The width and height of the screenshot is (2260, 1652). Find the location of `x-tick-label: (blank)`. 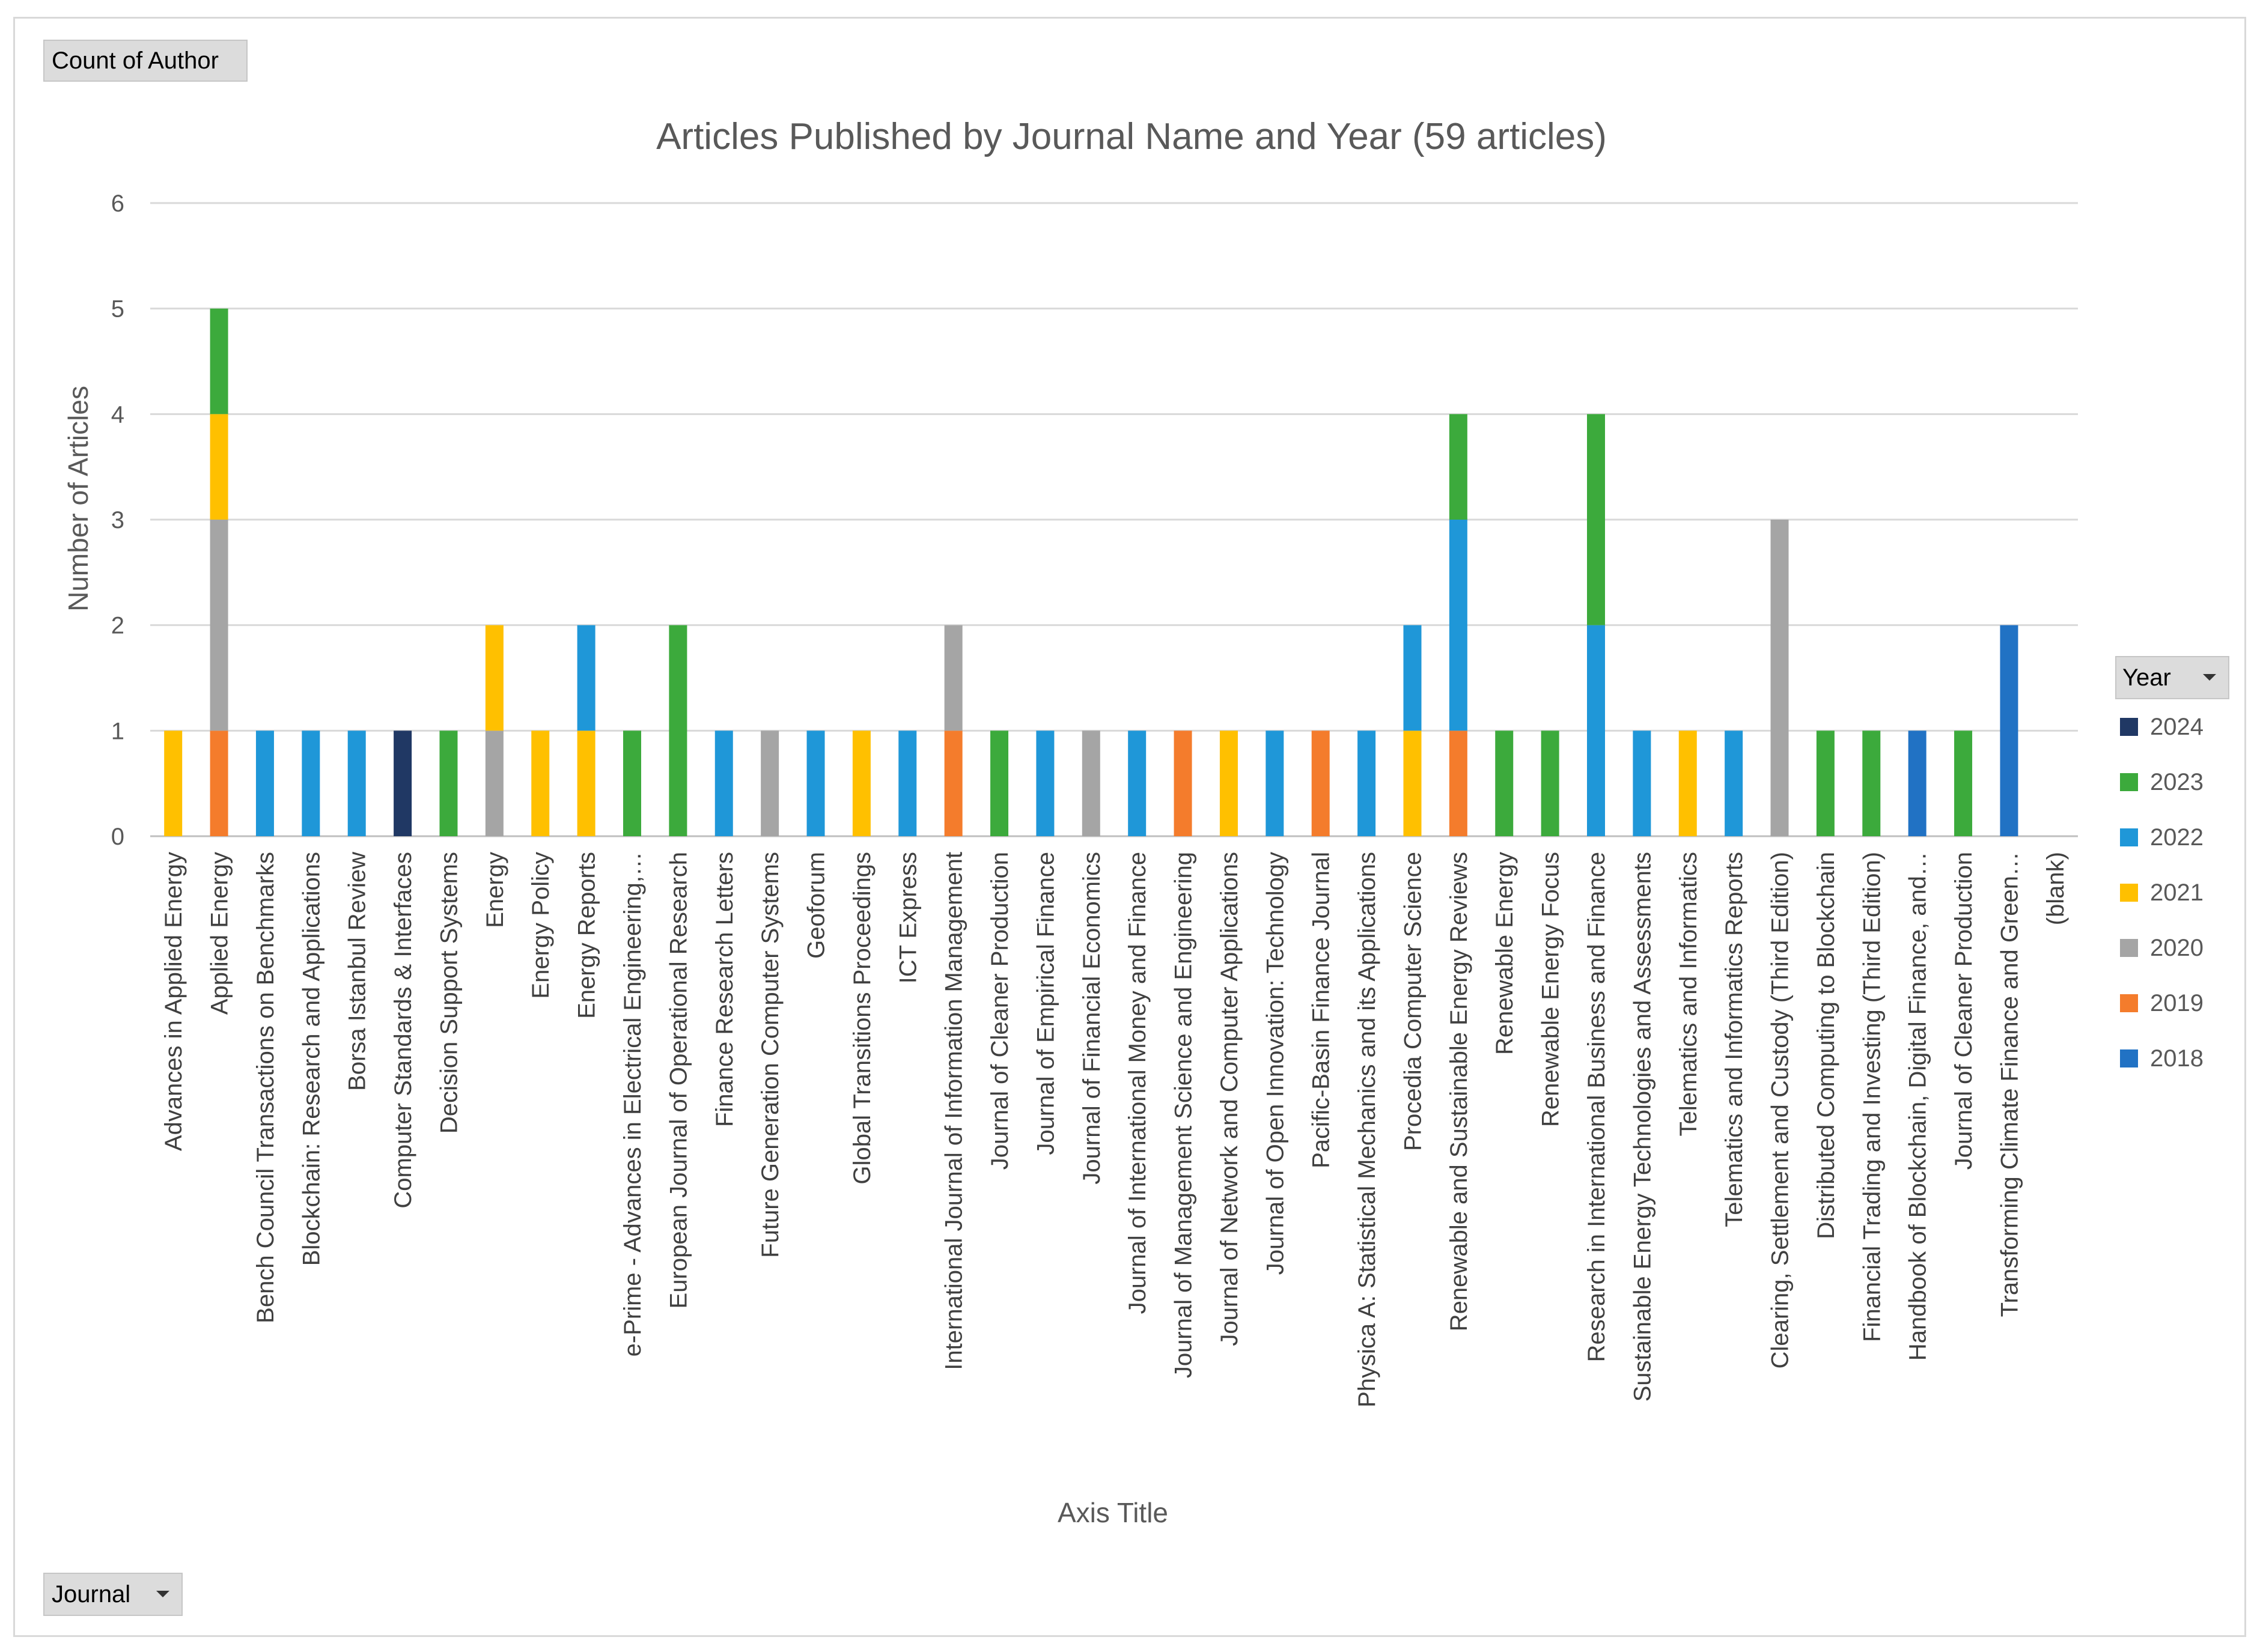

x-tick-label: (blank) is located at coordinates (2055, 889).